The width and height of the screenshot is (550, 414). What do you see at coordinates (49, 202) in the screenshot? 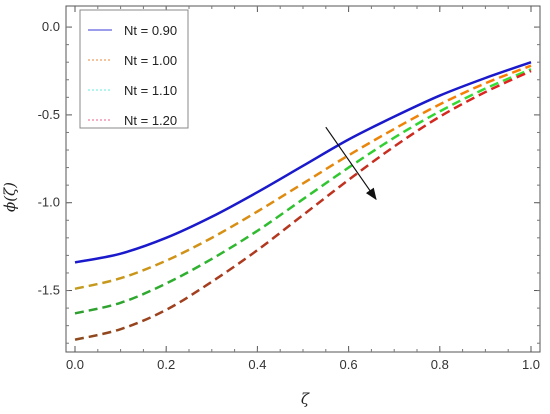
I see `y-tick-label: -1.0` at bounding box center [49, 202].